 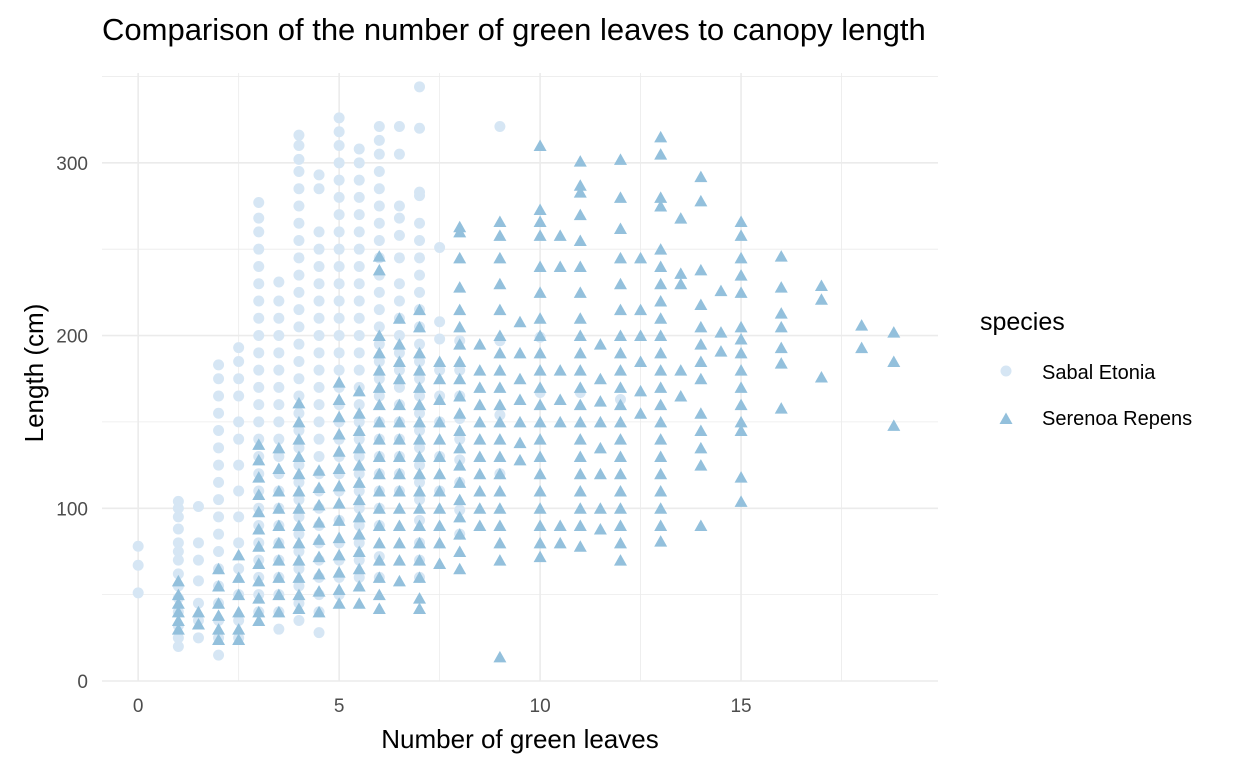 What do you see at coordinates (740, 706) in the screenshot?
I see `x-tick-label: 15` at bounding box center [740, 706].